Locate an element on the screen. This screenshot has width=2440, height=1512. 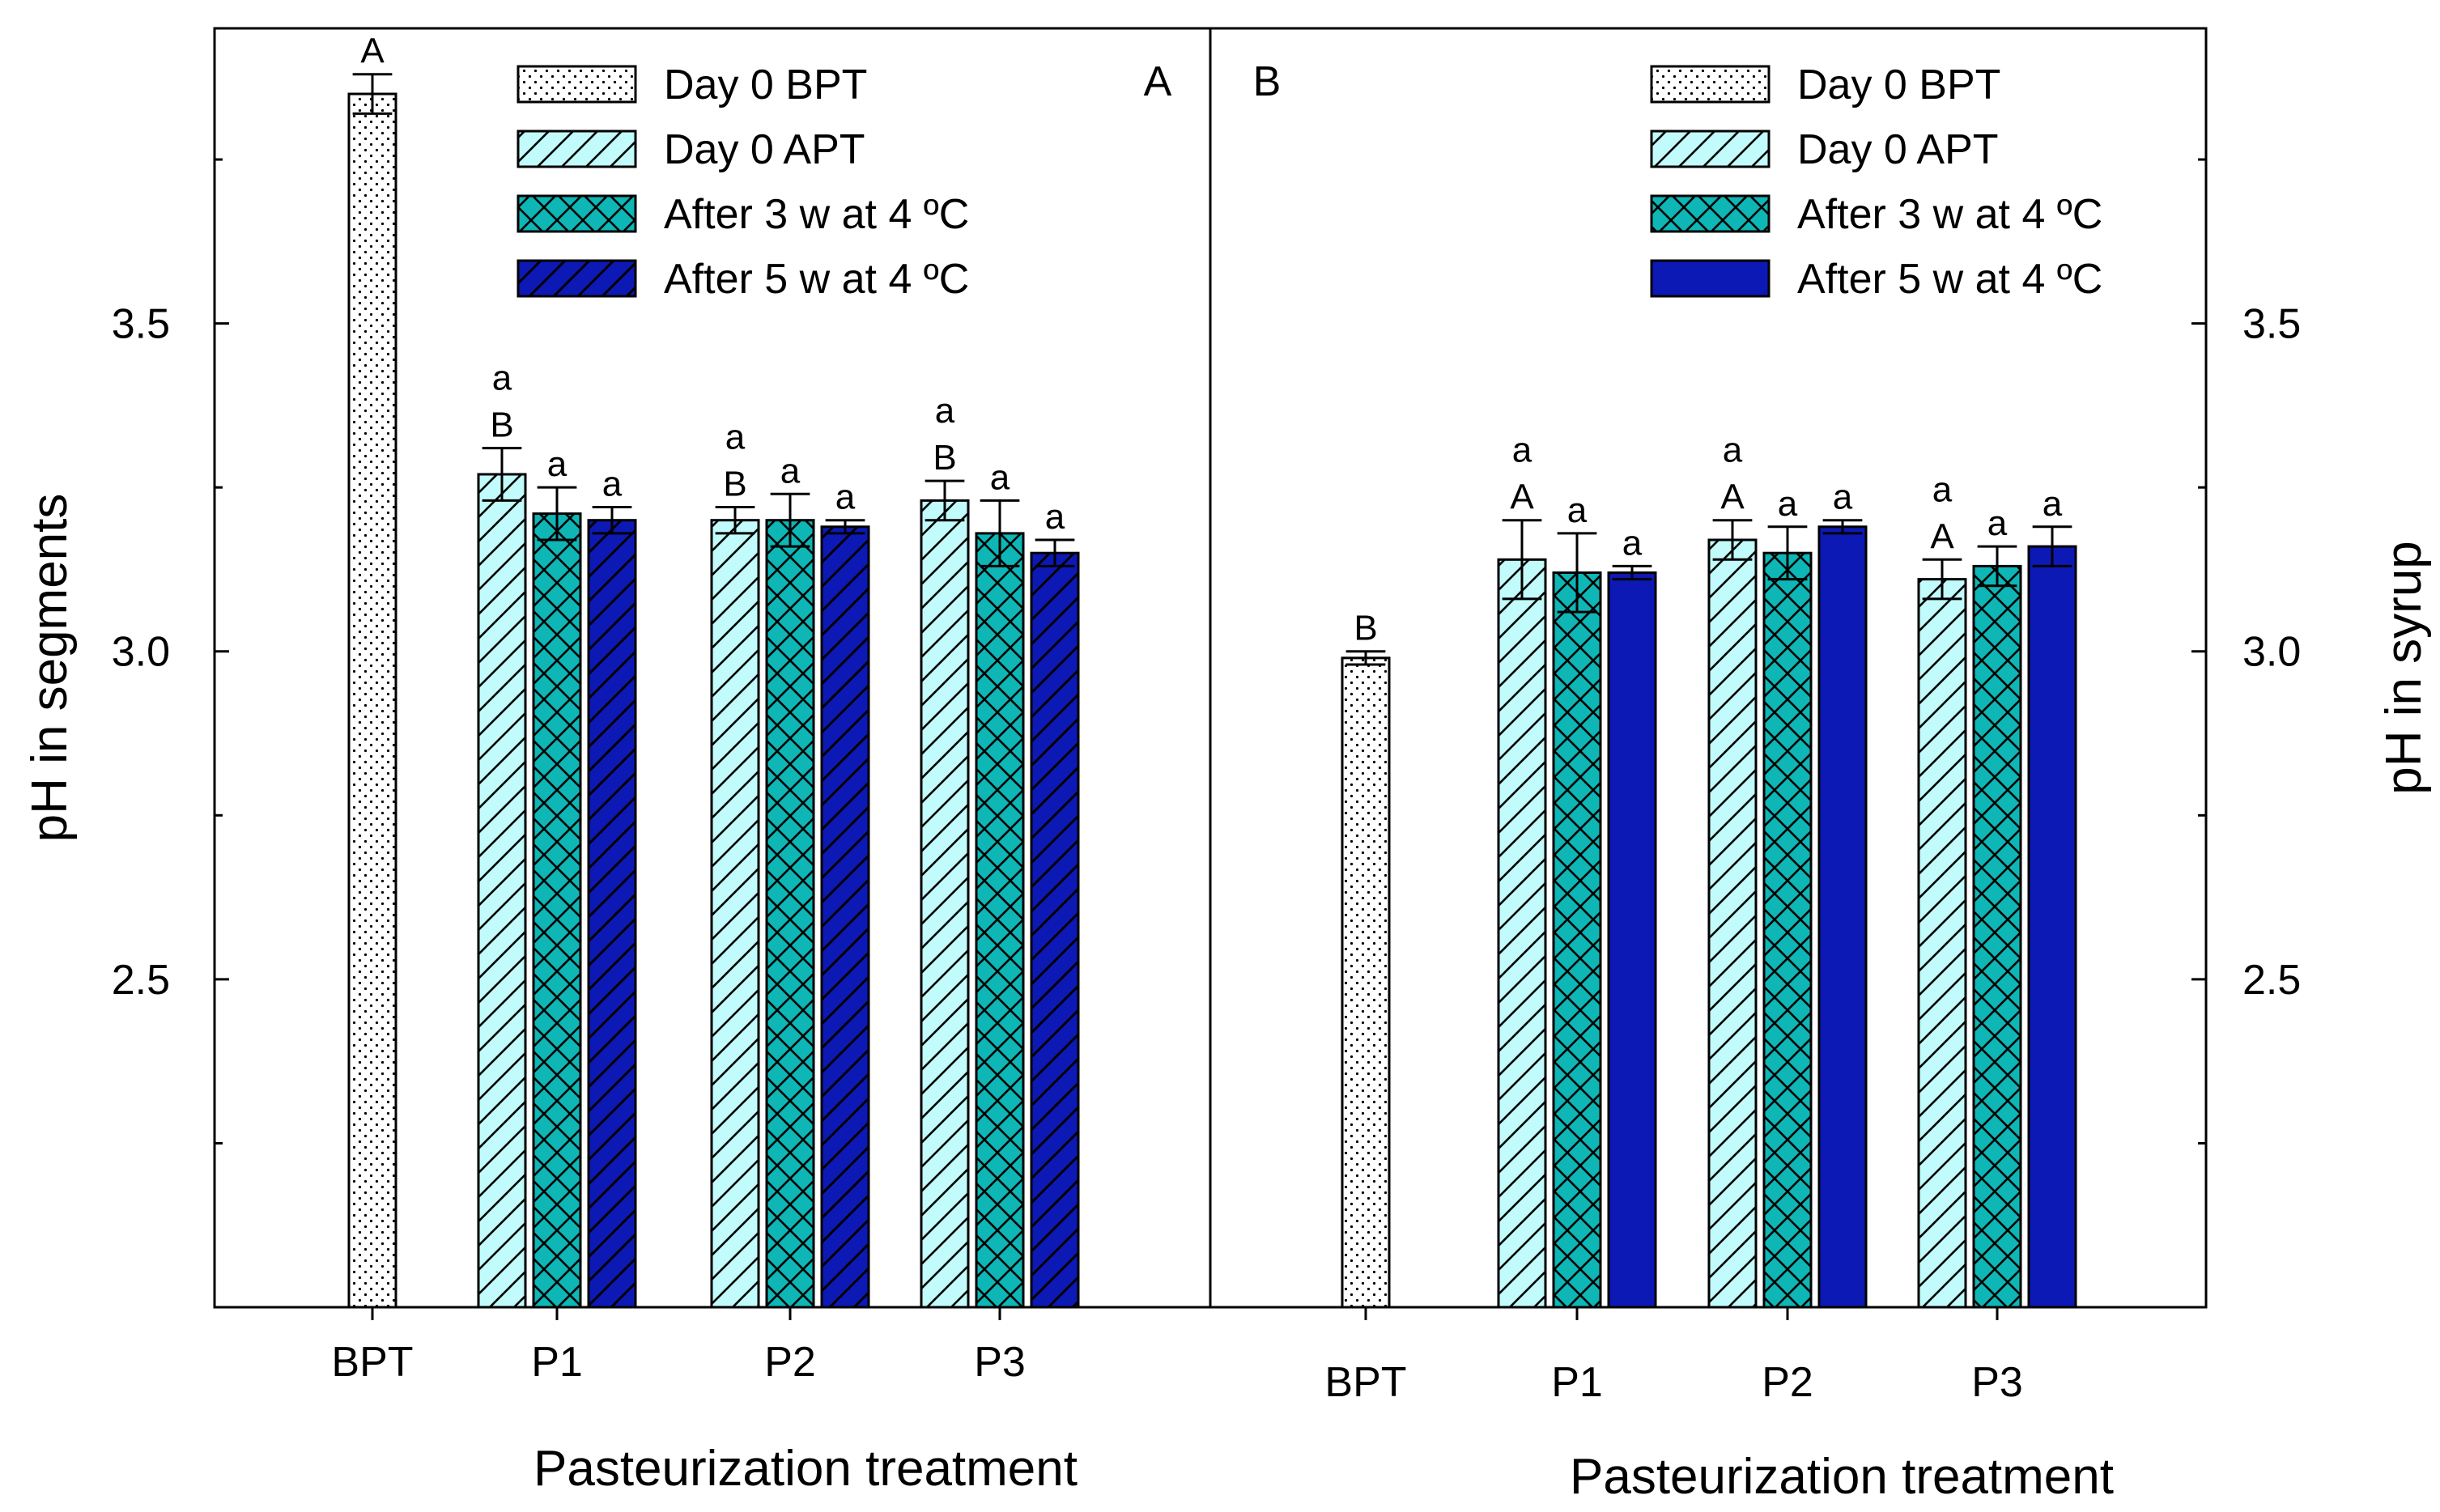
panel-b-y-axis-title: pH in syrup is located at coordinates (2404, 668).